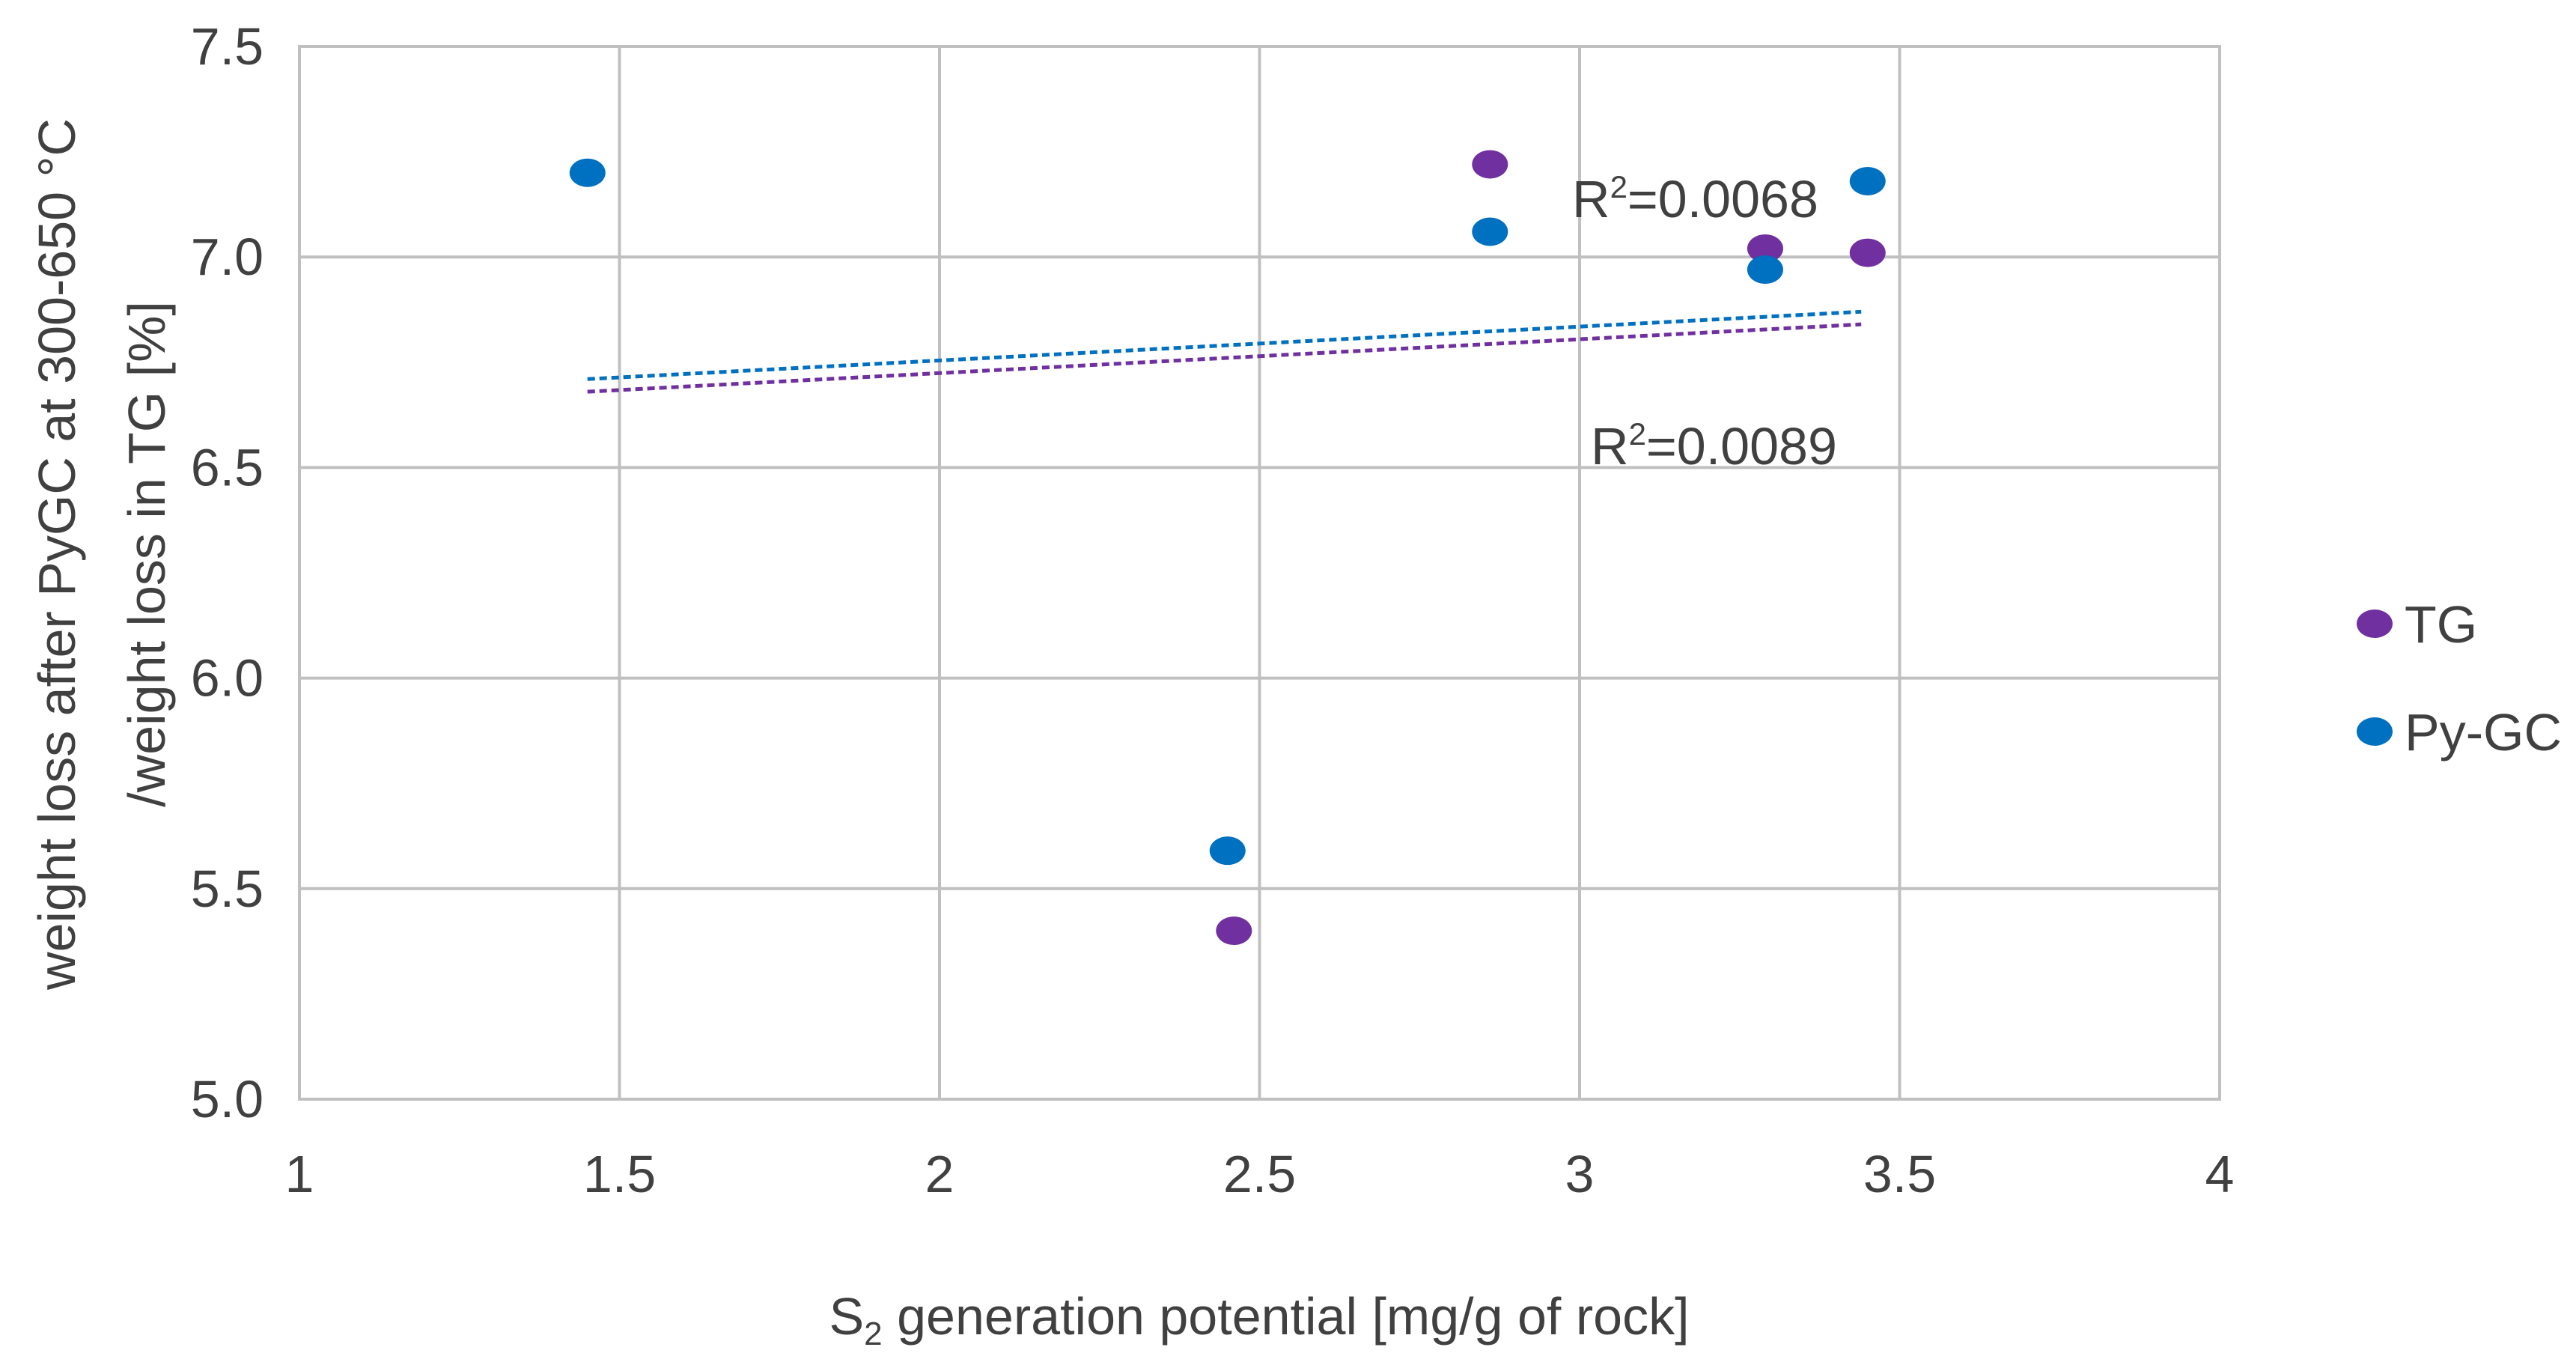 The width and height of the screenshot is (2576, 1371). What do you see at coordinates (2483, 732) in the screenshot?
I see `legend-label: Py-GC` at bounding box center [2483, 732].